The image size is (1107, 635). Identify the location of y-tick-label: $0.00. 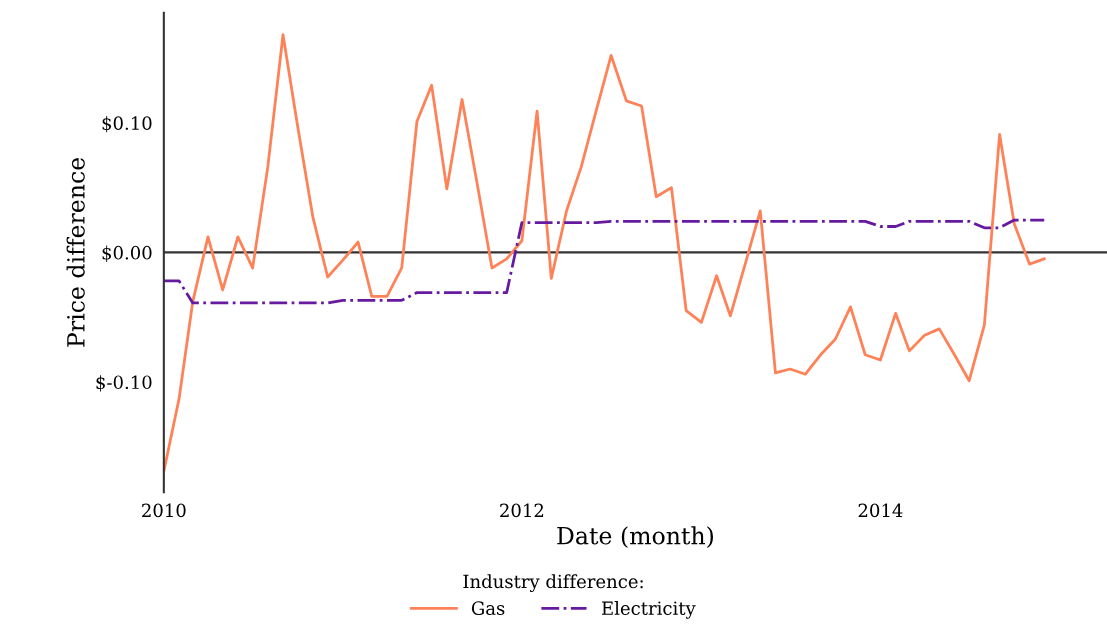
(127, 253).